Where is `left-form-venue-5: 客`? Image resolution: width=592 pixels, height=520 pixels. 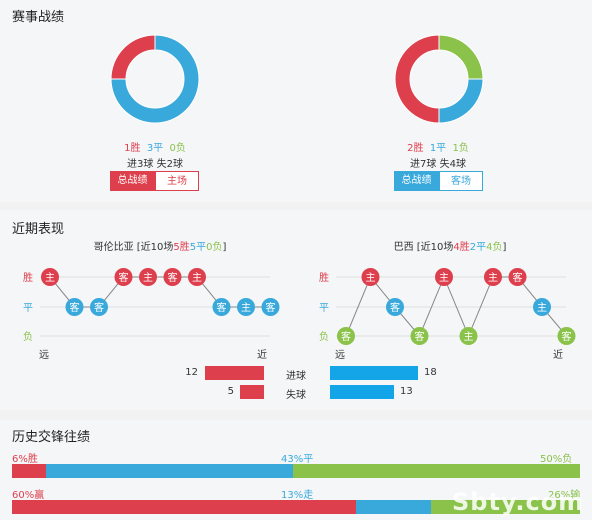 left-form-venue-5: 客 is located at coordinates (173, 277).